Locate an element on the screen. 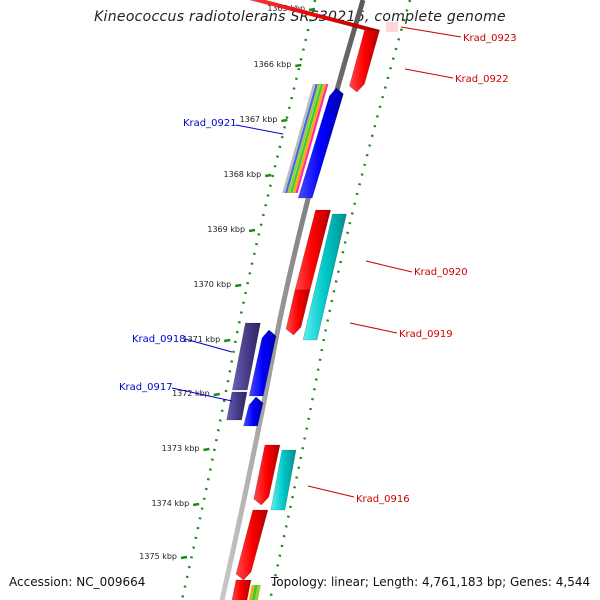  gene-label: Krad_0922 is located at coordinates (482, 79).